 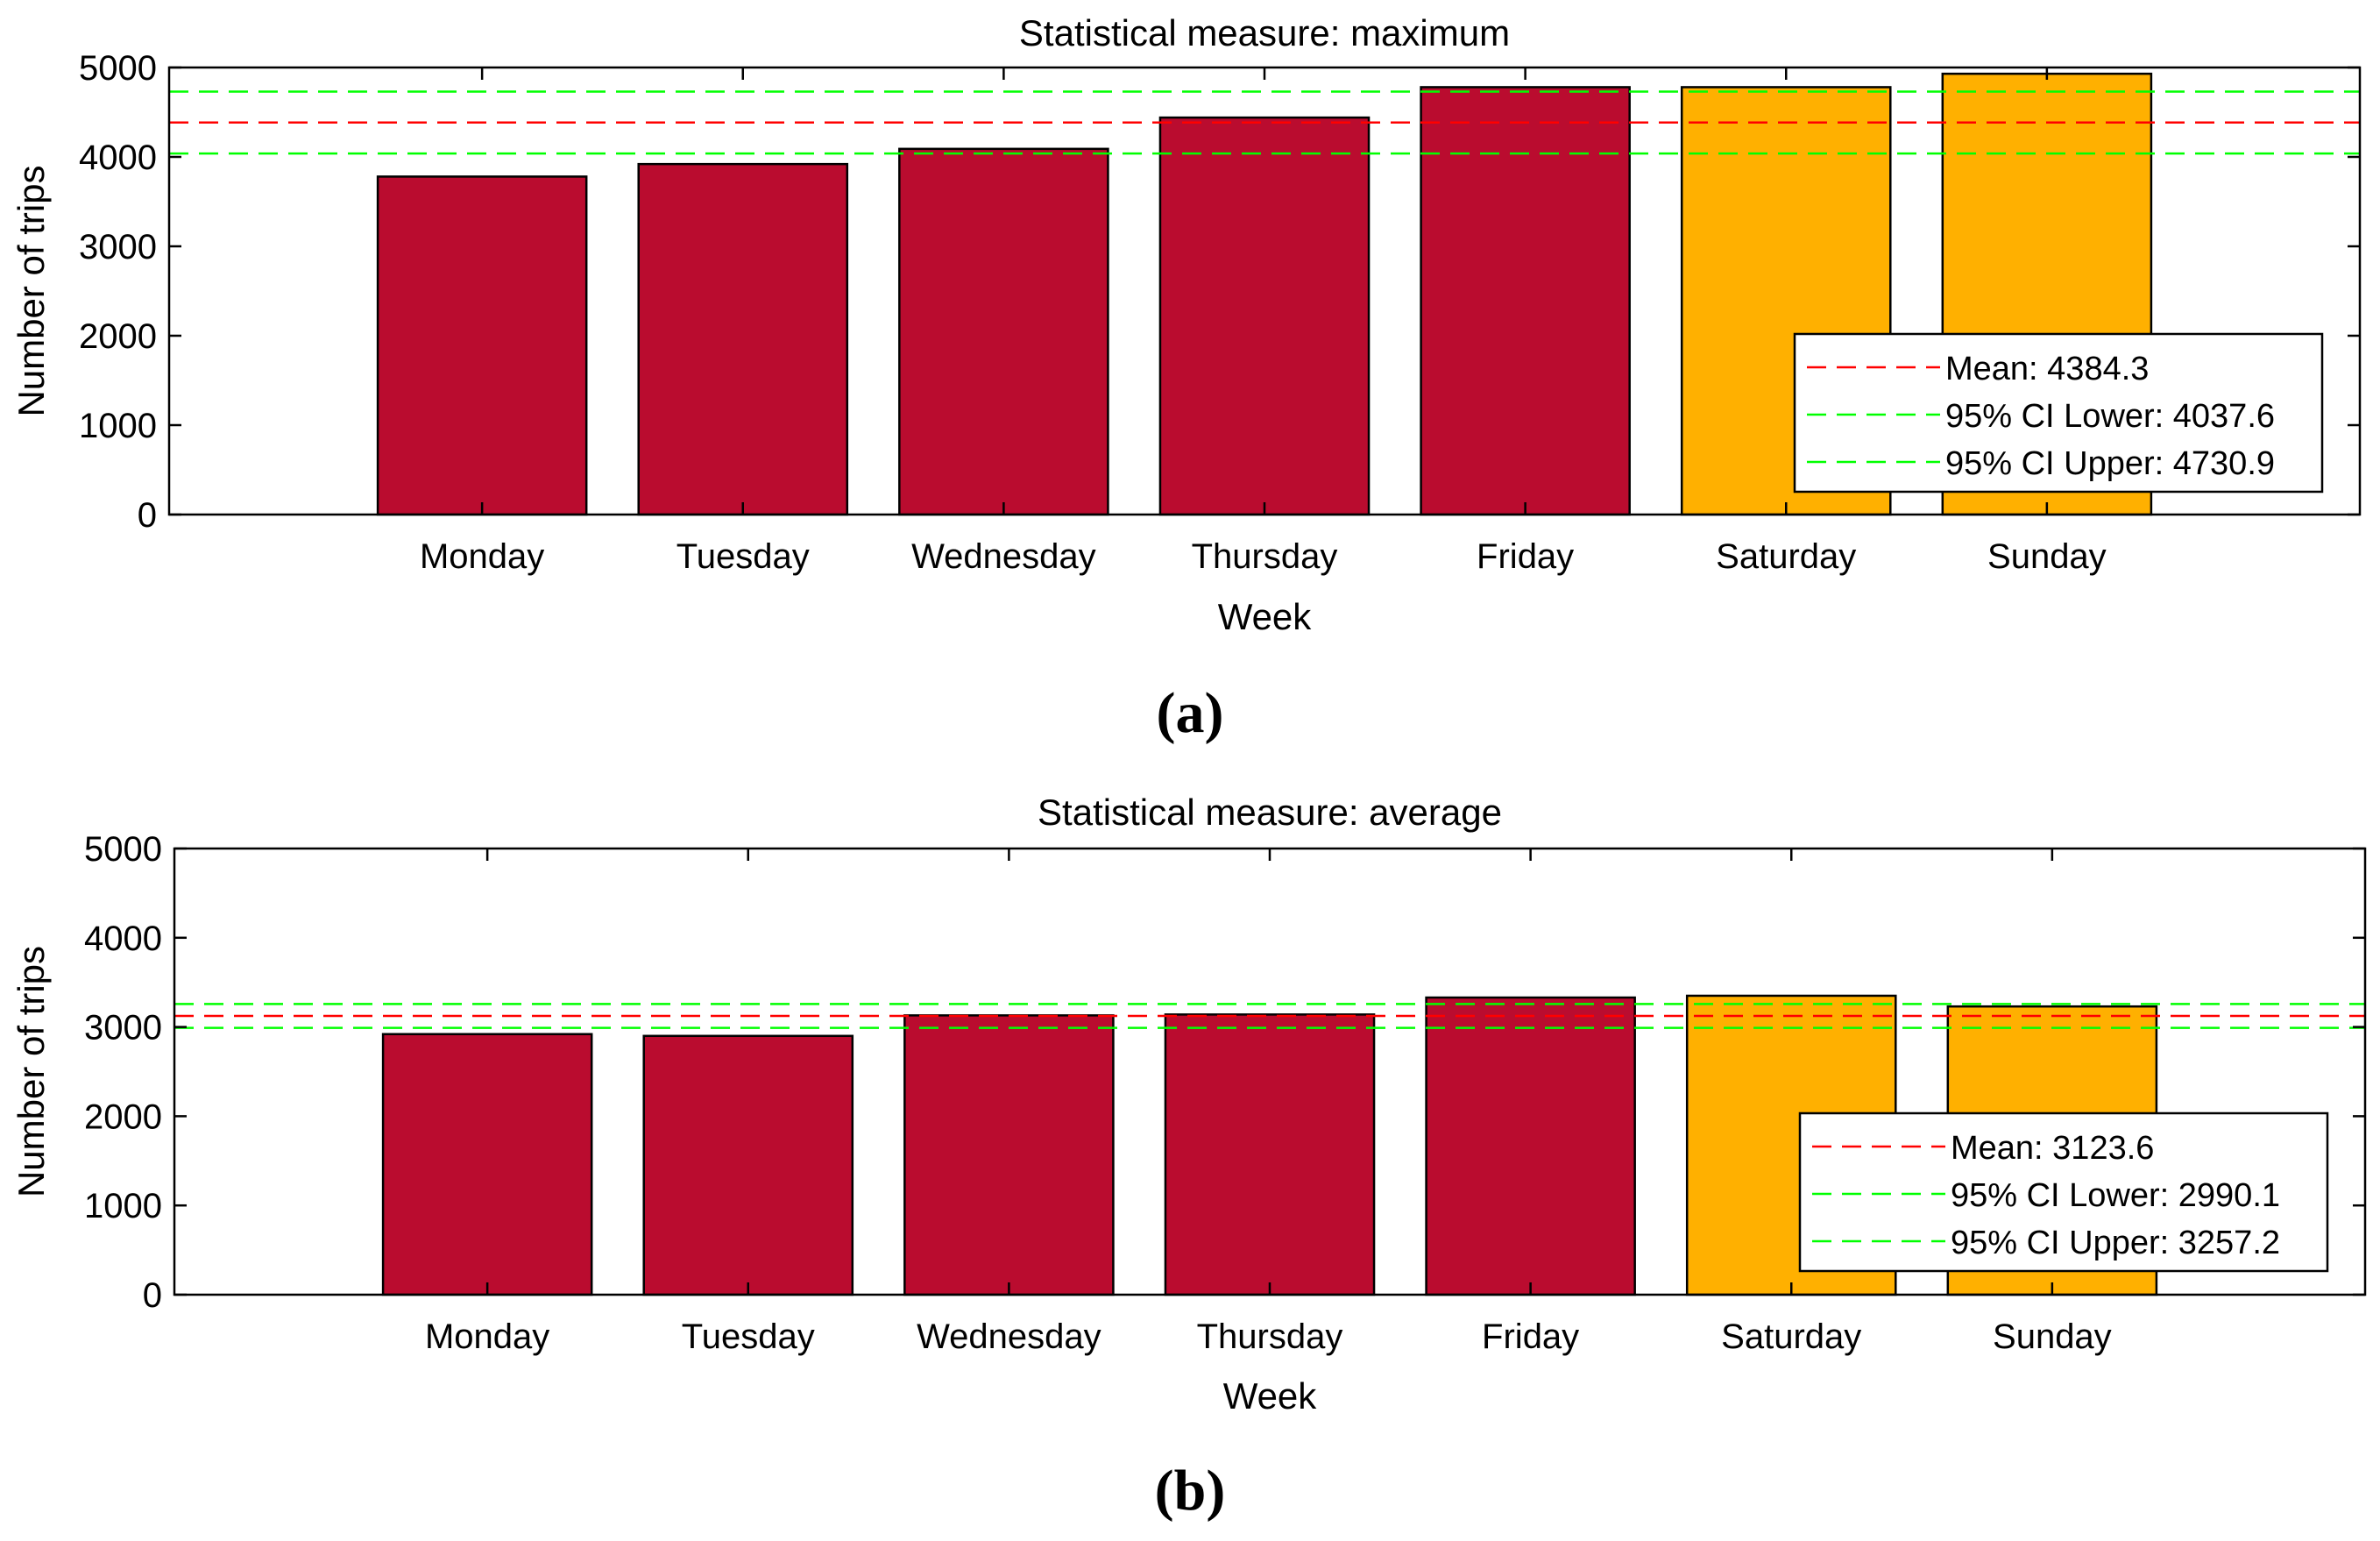 What do you see at coordinates (2110, 464) in the screenshot?
I see `legend-entry: 95% CI Upper: 4730.9` at bounding box center [2110, 464].